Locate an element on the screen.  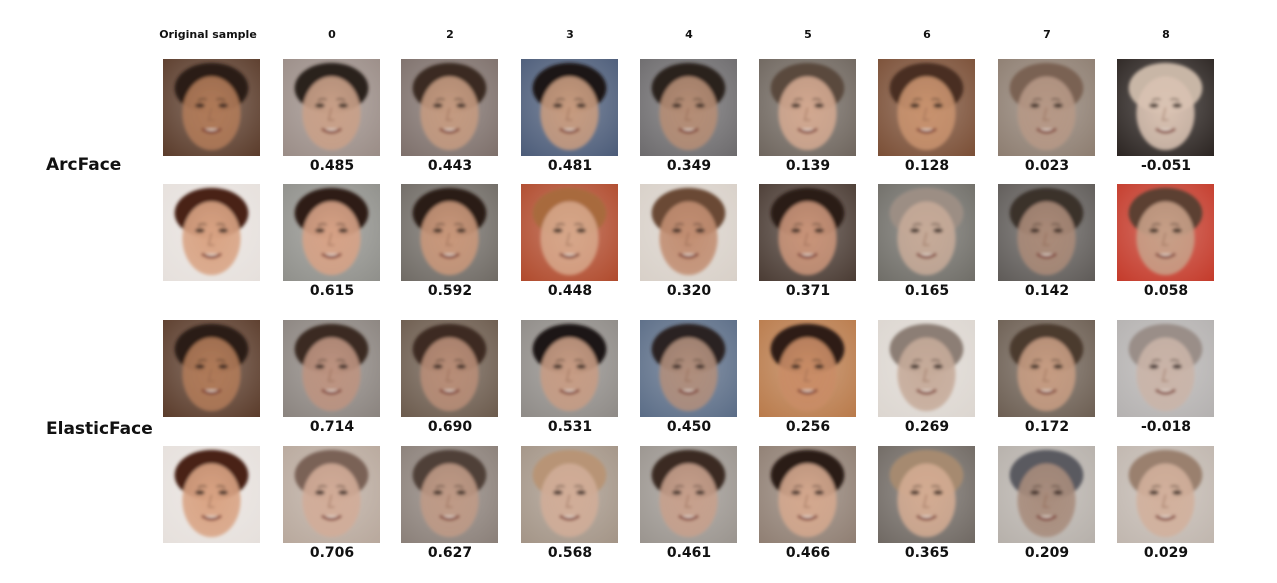
similarity-score: 0.256 is located at coordinates (808, 427).